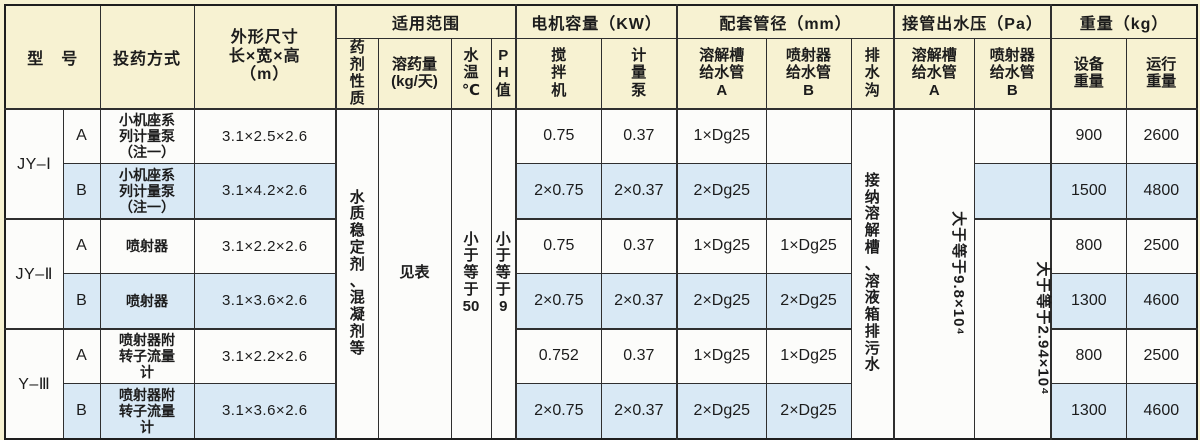 Image resolution: width=1200 pixels, height=440 pixels. I want to click on col-header-pipe-a: 溶解槽 给水管 A, so click(721, 73).